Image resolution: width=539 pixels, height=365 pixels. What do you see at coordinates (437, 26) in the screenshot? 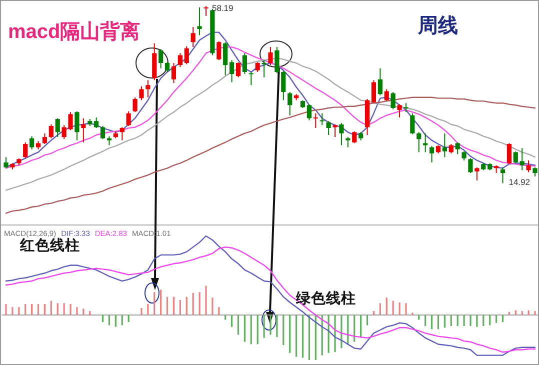
I see `text: 周线` at bounding box center [437, 26].